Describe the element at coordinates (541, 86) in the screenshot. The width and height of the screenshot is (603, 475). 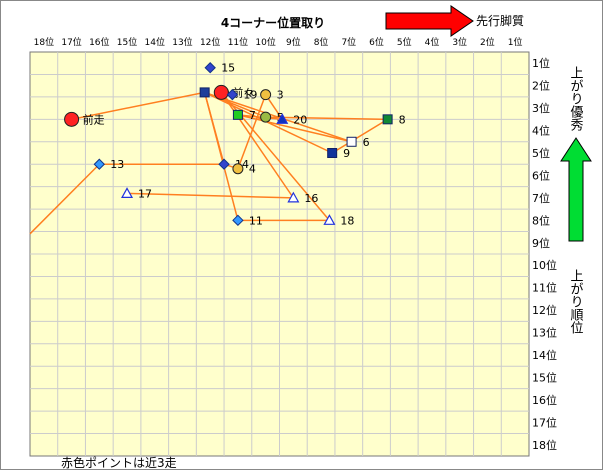
I see `y-tick-label: 2位` at that location.